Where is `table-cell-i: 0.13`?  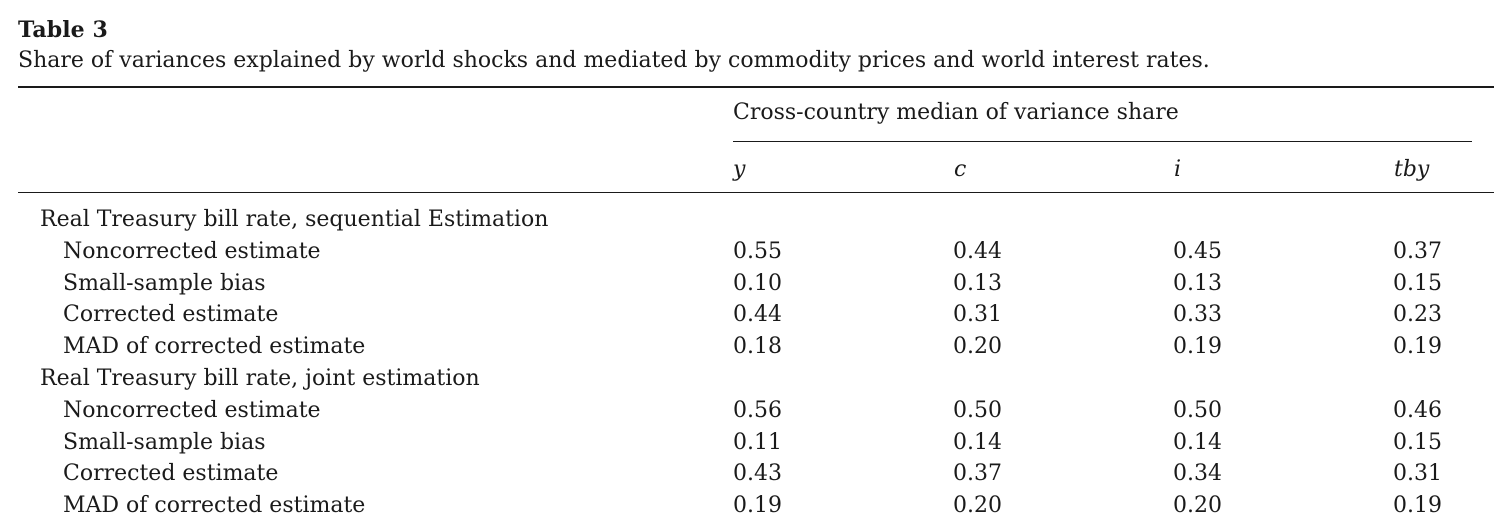
table-cell-i: 0.13 is located at coordinates (1197, 283).